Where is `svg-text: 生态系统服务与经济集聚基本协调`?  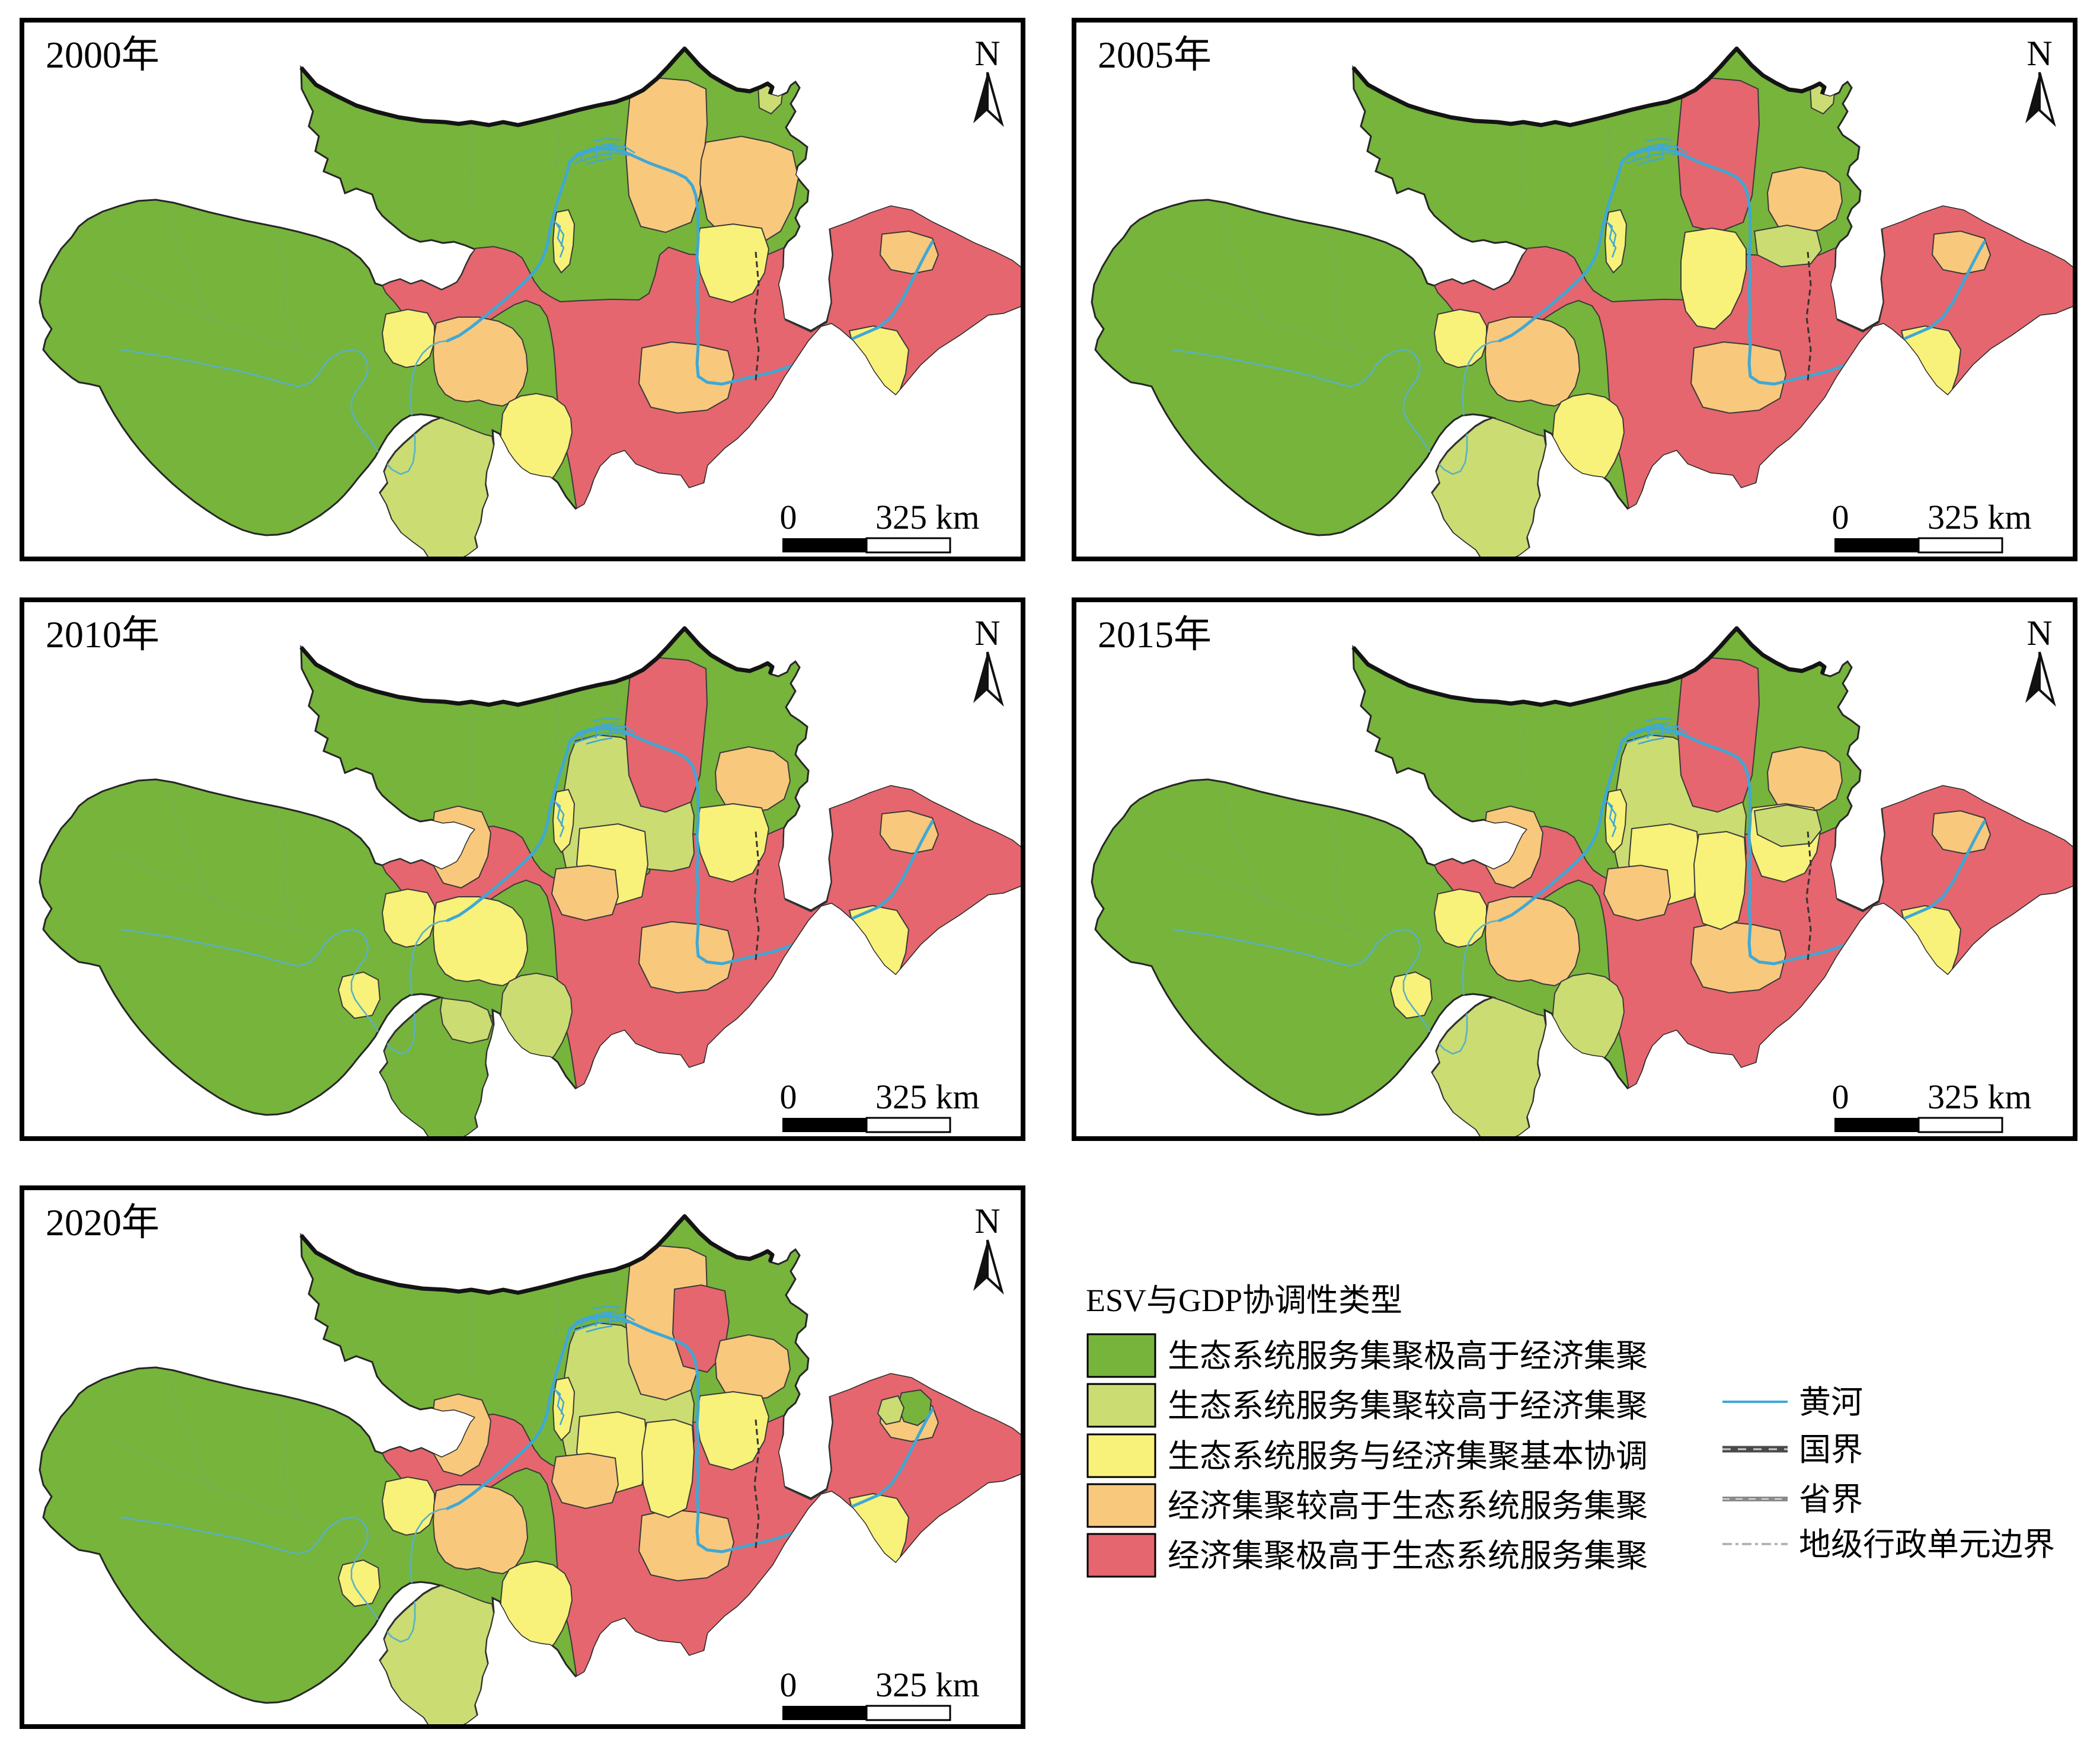
svg-text: 生态系统服务与经济集聚基本协调 is located at coordinates (1408, 1456).